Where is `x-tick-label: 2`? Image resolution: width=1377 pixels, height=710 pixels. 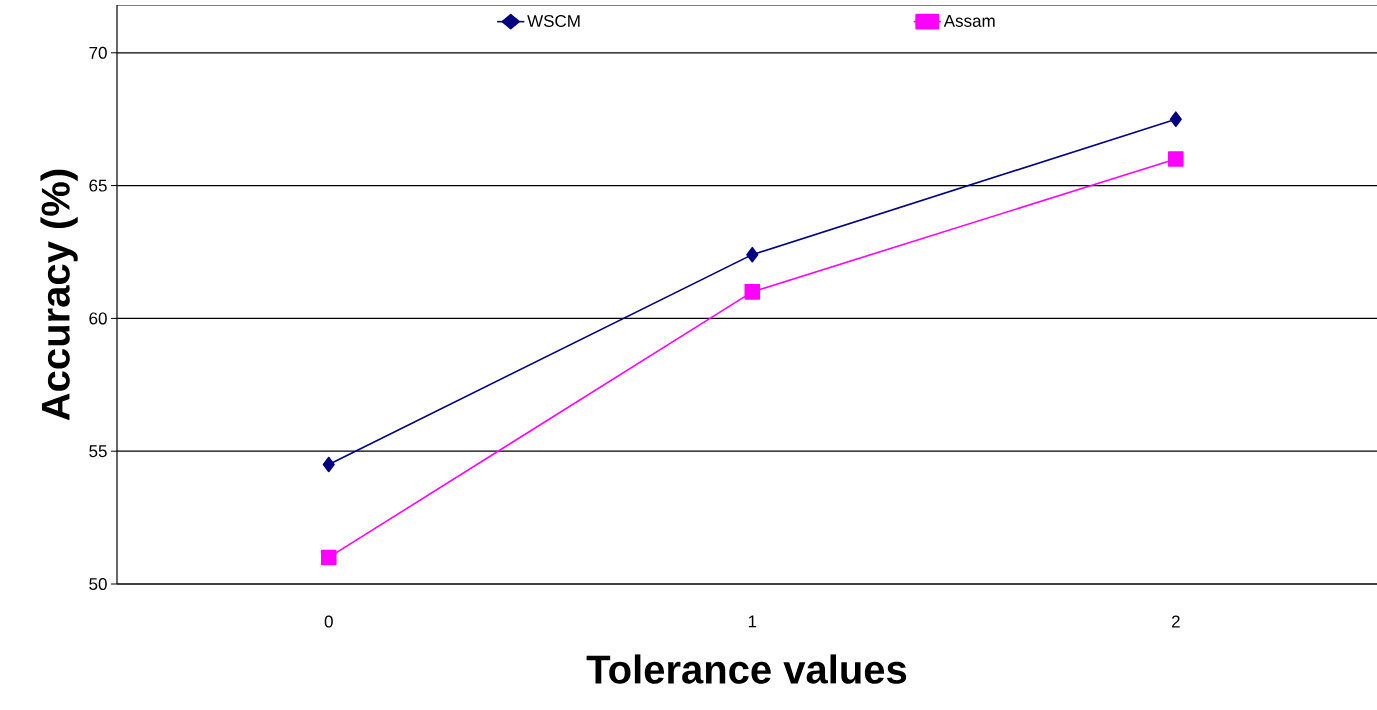
x-tick-label: 2 is located at coordinates (1175, 621).